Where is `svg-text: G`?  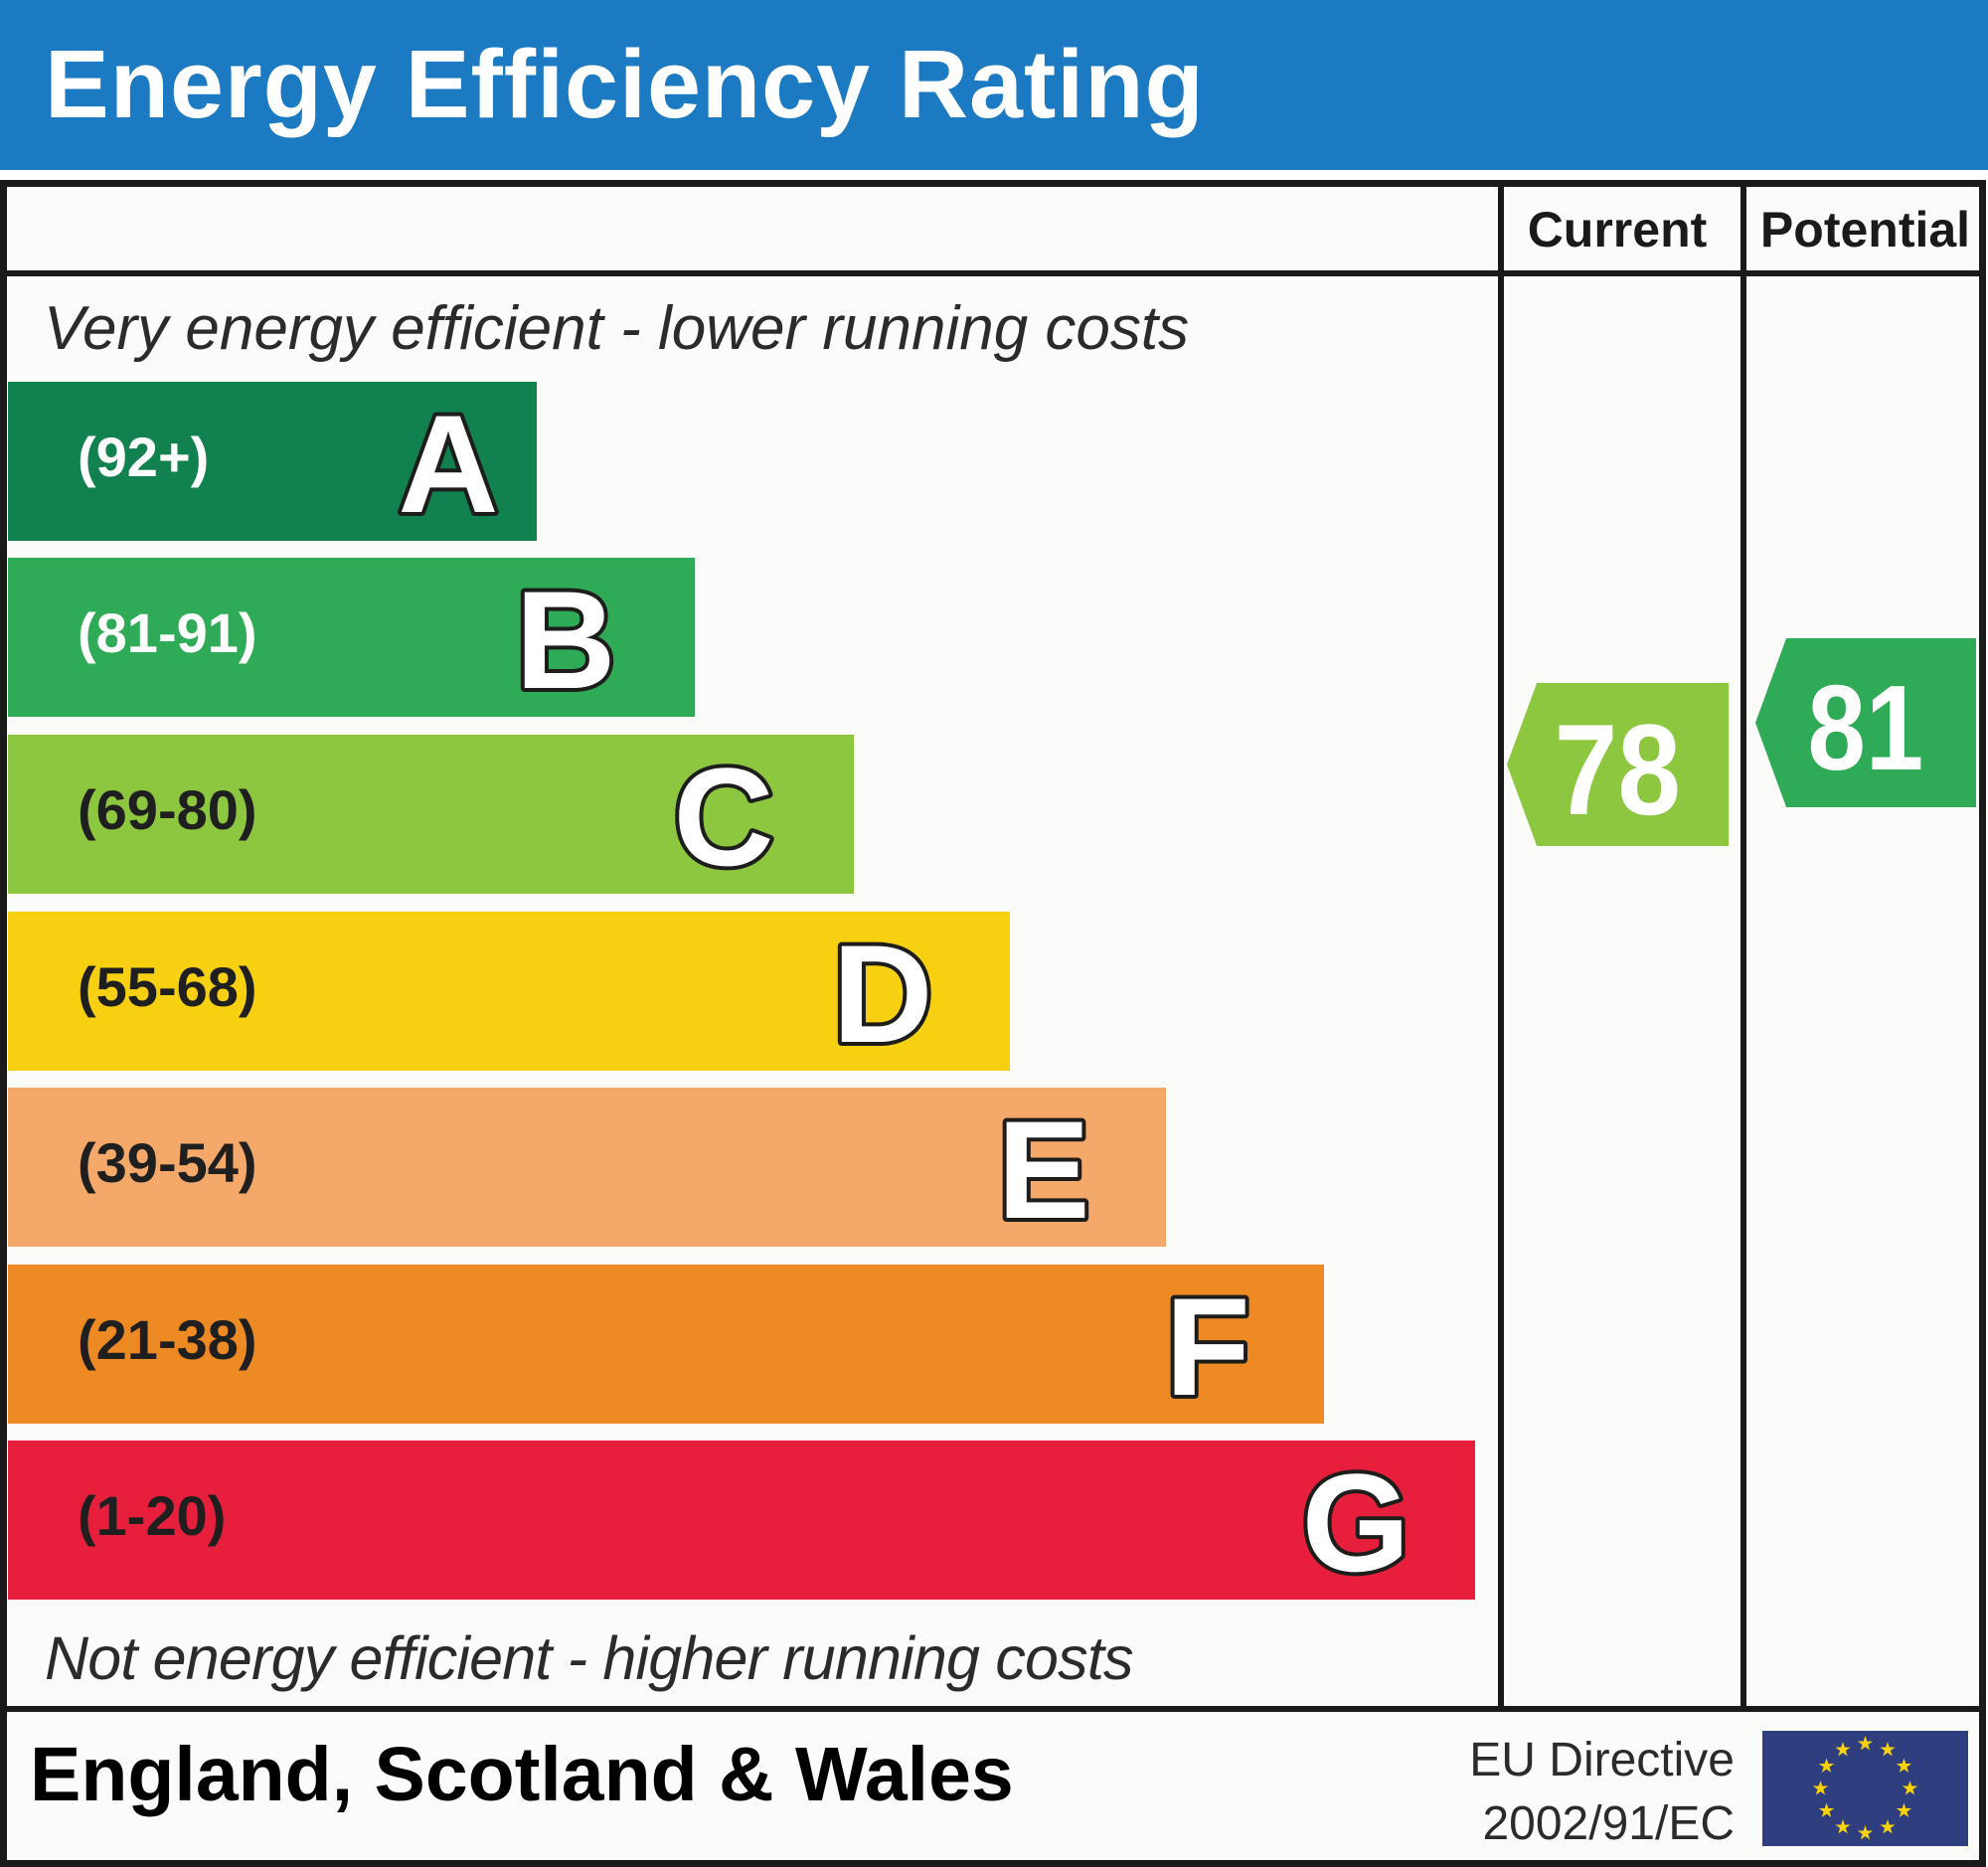 svg-text: G is located at coordinates (1356, 1522).